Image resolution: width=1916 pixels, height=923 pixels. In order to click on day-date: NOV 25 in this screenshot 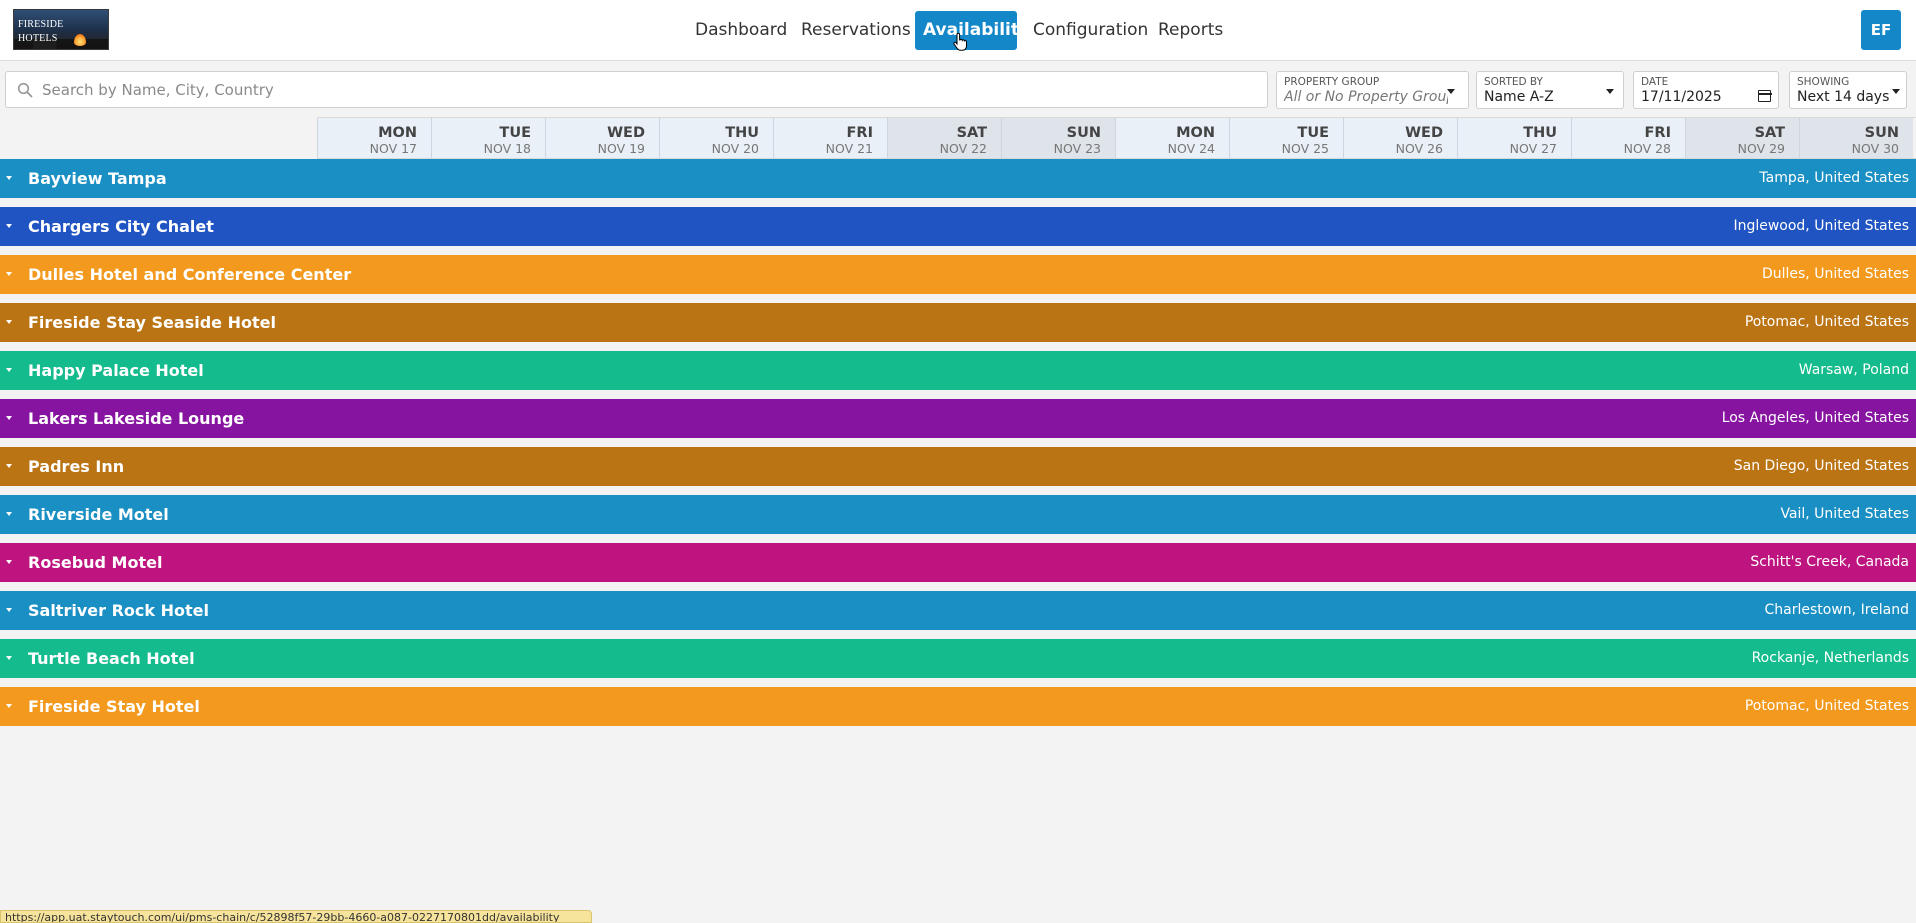, I will do `click(1305, 148)`.